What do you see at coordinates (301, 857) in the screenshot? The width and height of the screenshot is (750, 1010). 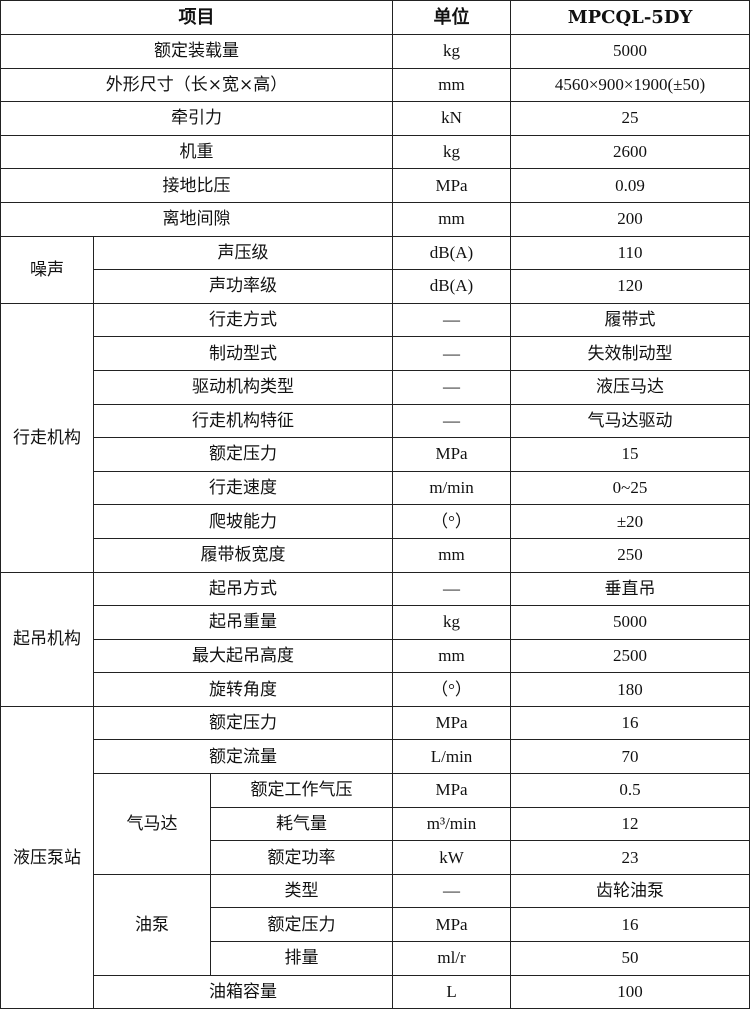 I see `item-name: 额定功率` at bounding box center [301, 857].